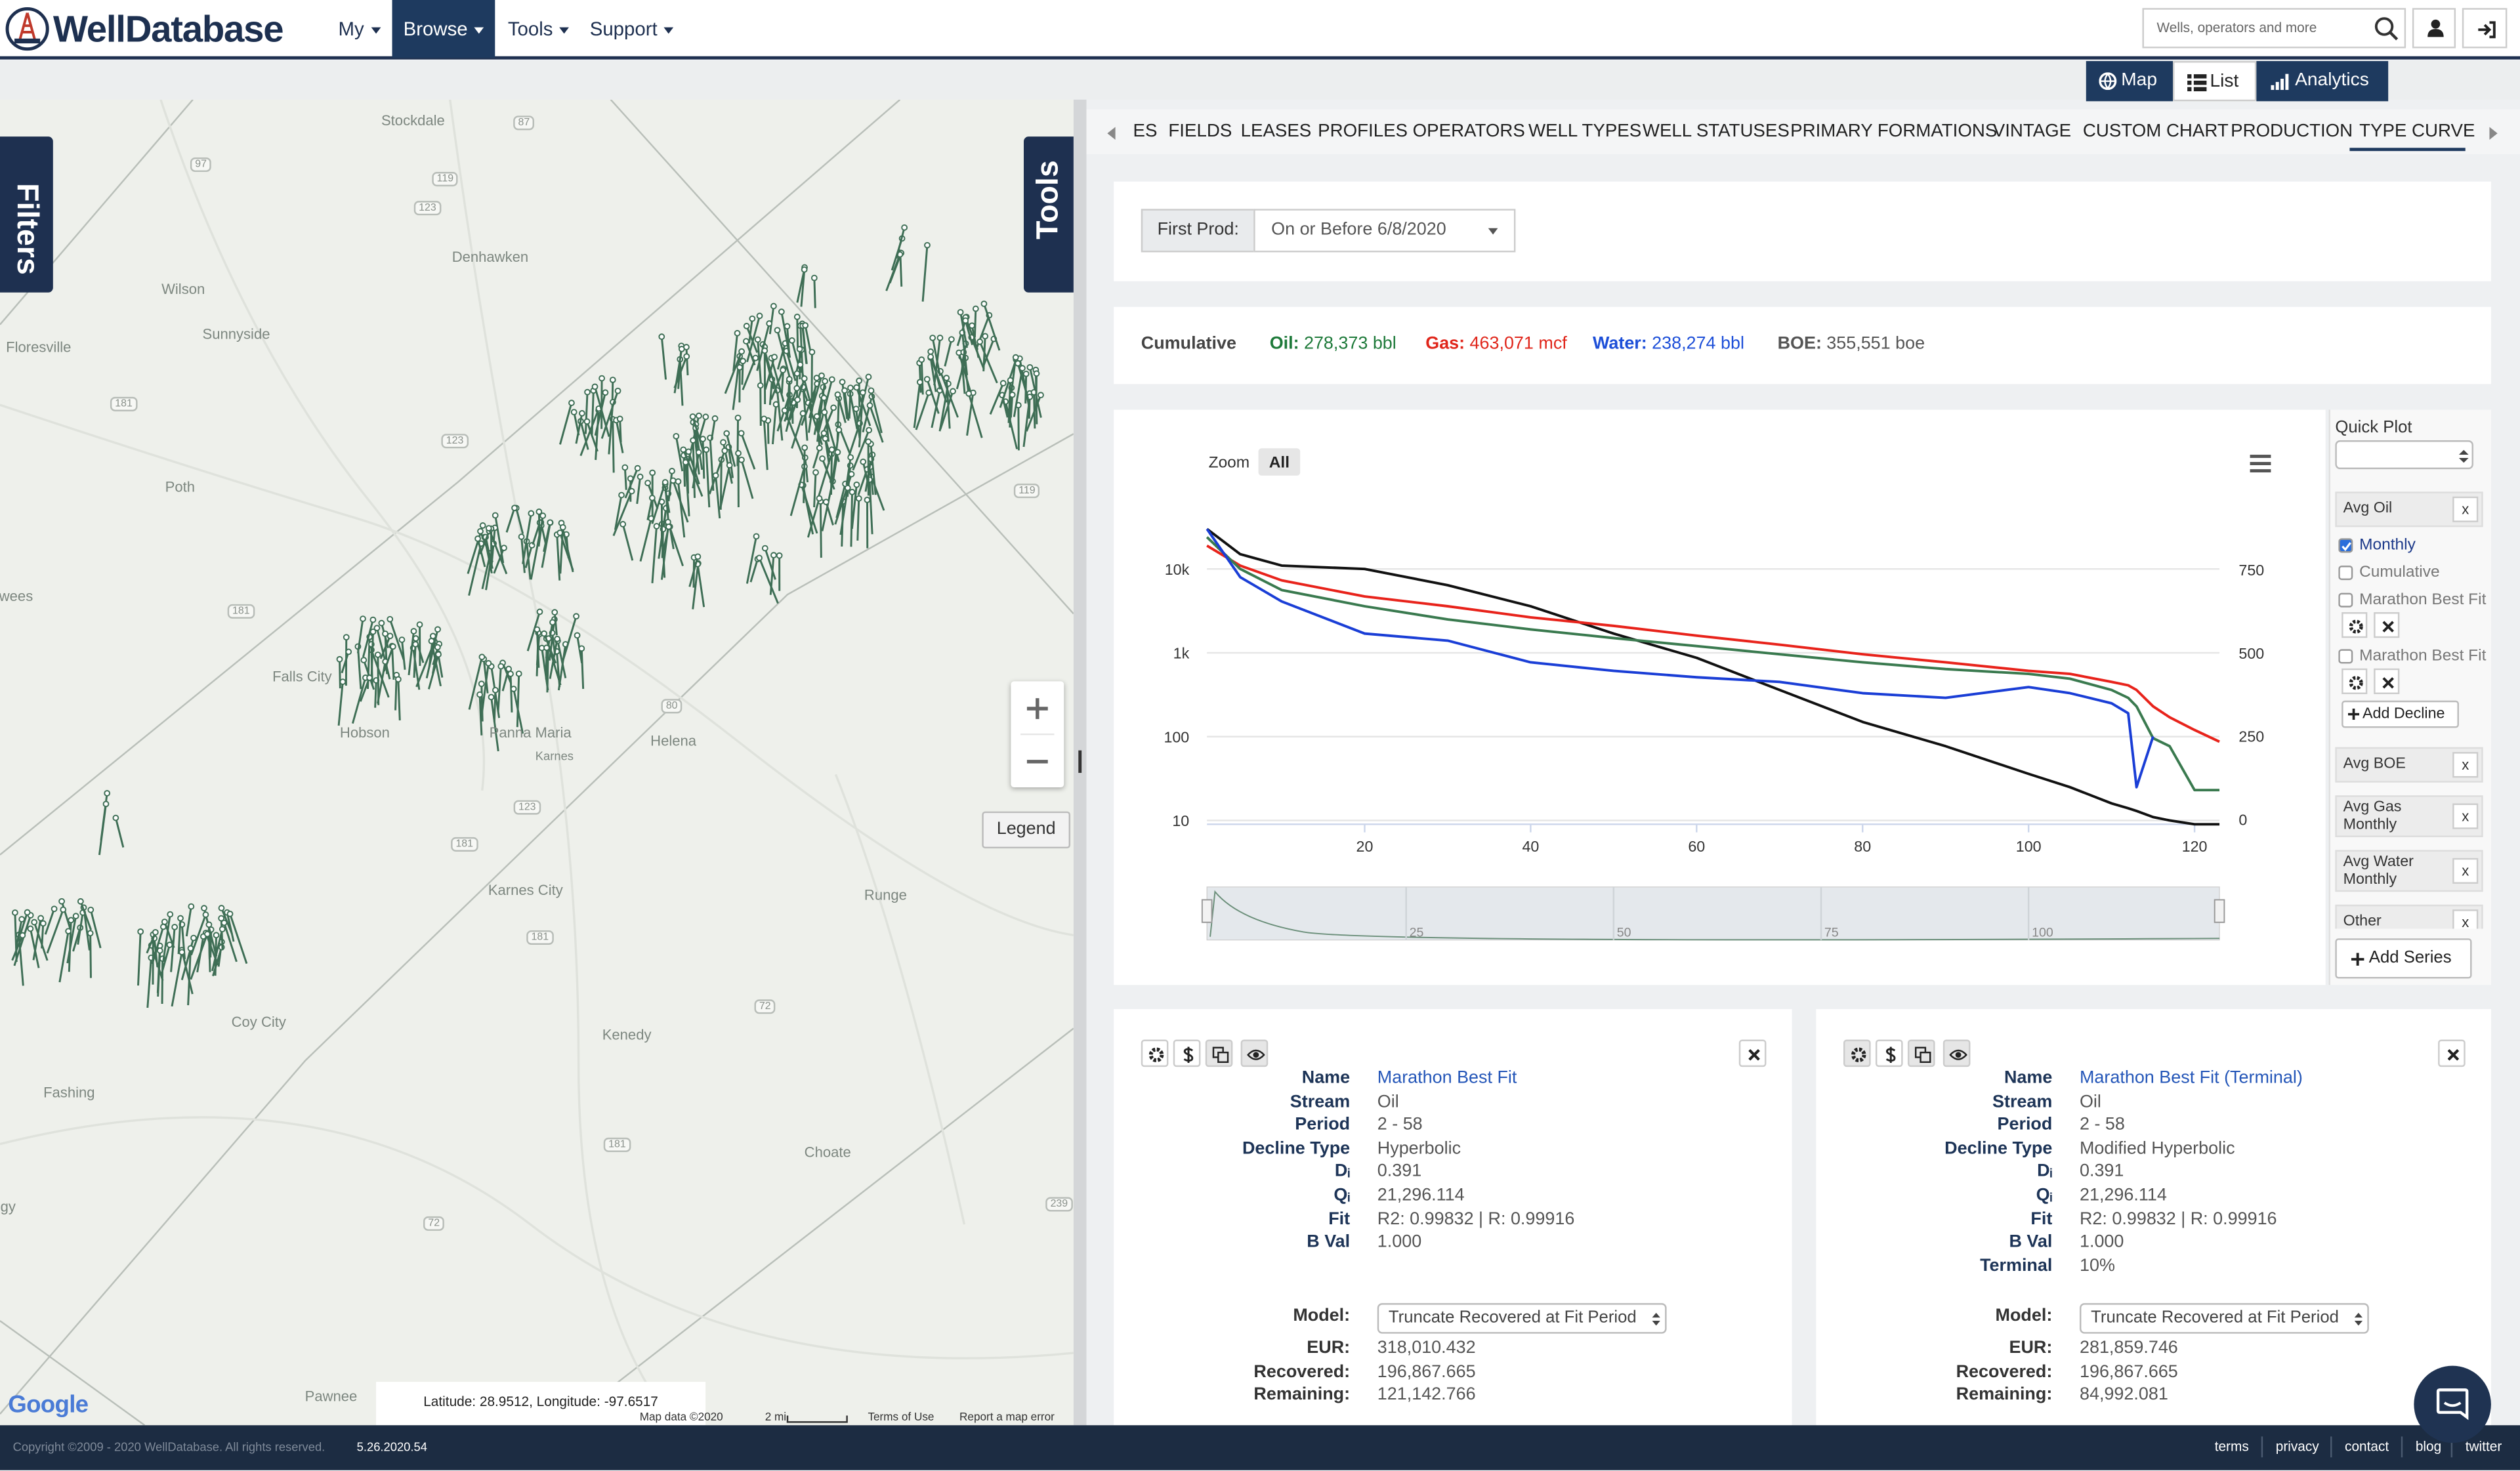 This screenshot has width=2520, height=1471. What do you see at coordinates (2274, 28) in the screenshot?
I see `search-box: Wells, operators and more` at bounding box center [2274, 28].